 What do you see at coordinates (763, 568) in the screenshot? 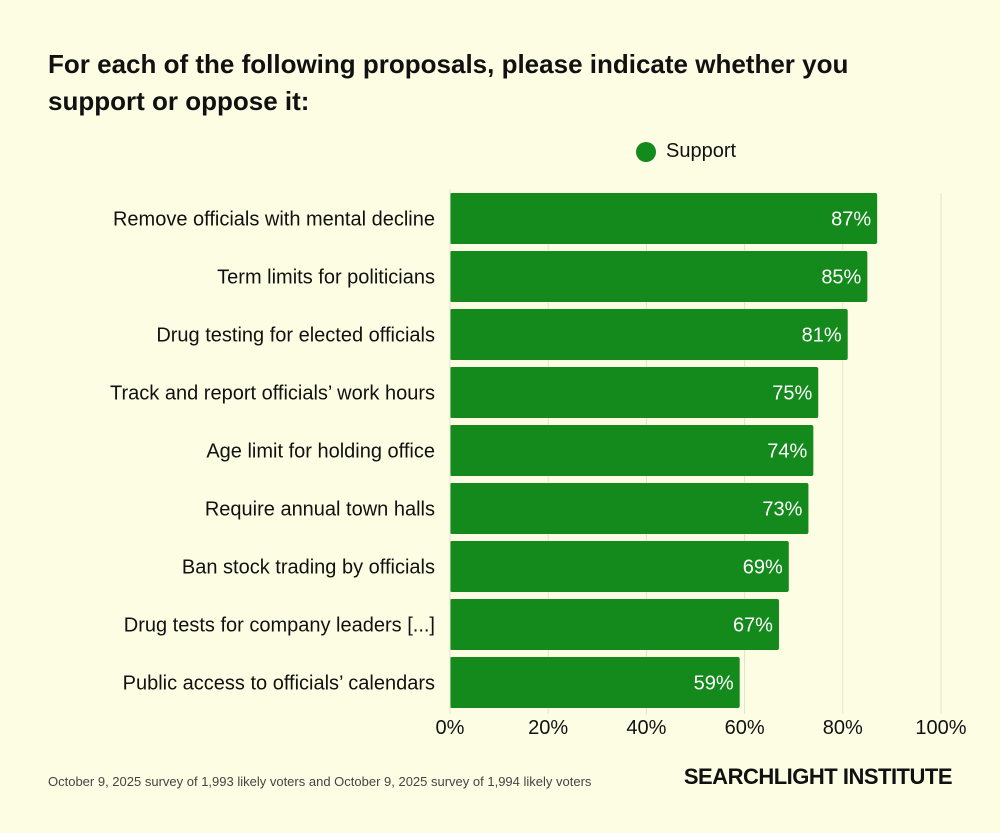
I see `data-label: 69%` at bounding box center [763, 568].